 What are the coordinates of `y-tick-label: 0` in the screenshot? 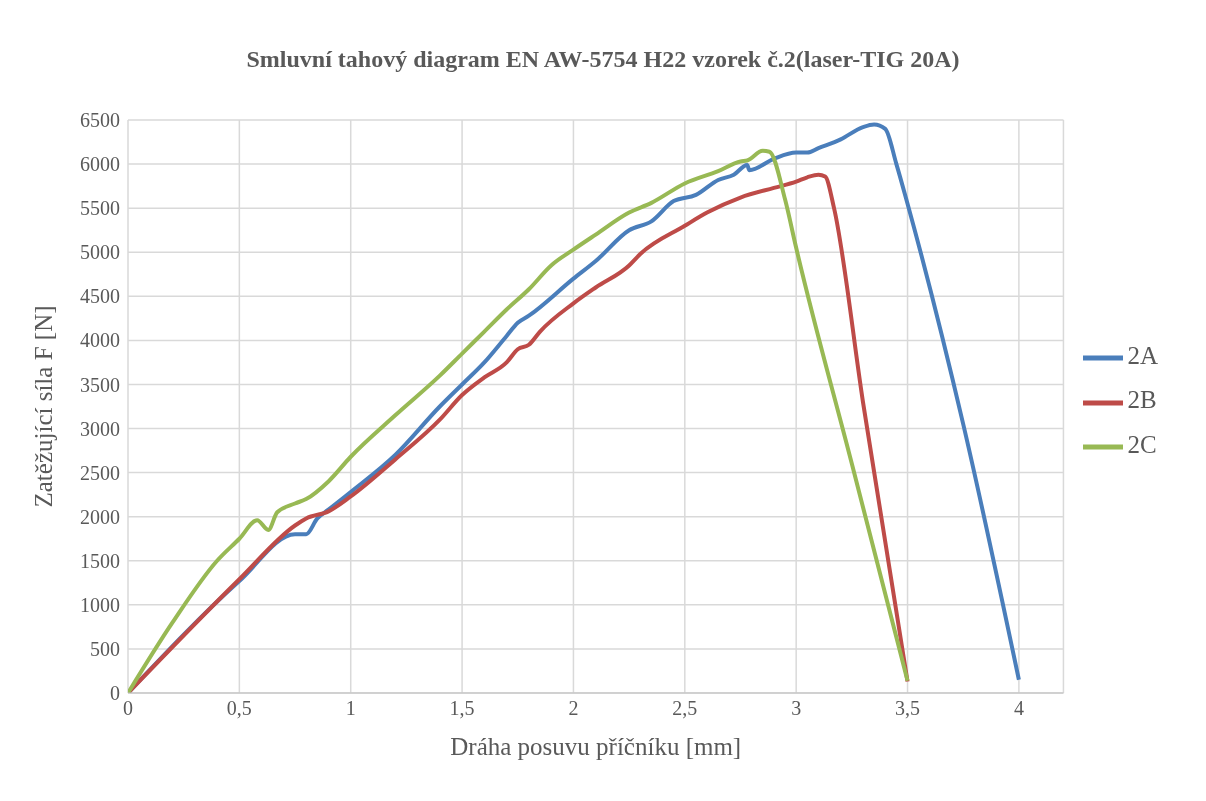 It's located at (115, 693).